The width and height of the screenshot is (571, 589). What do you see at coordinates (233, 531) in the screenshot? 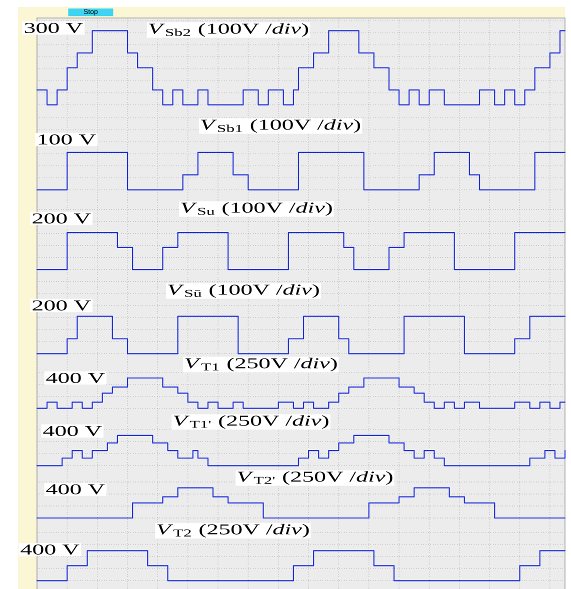
I see `chart-title: V$_{T2}$ (250V /div)` at bounding box center [233, 531].